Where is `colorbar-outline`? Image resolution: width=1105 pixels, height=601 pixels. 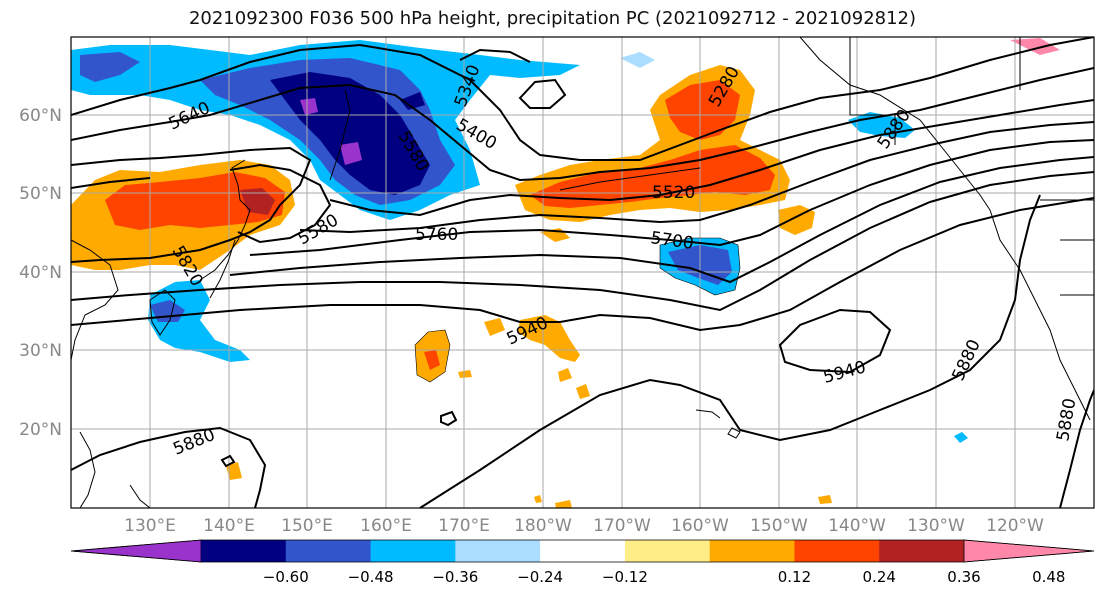
colorbar-outline is located at coordinates (582, 551).